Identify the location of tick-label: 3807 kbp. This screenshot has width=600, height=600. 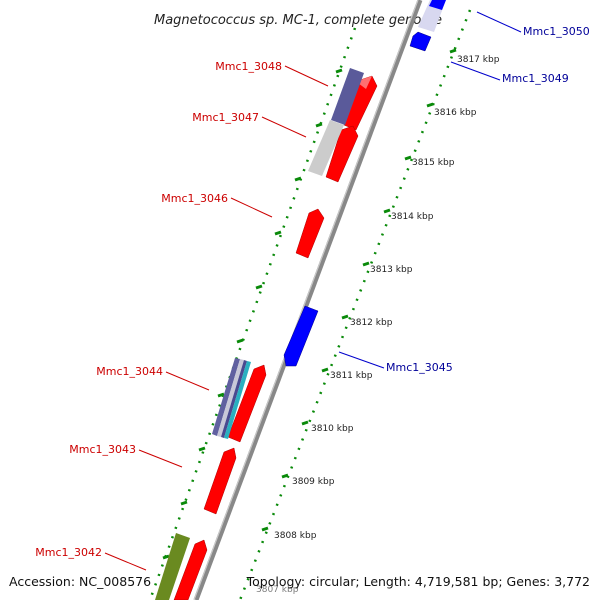
(277, 590).